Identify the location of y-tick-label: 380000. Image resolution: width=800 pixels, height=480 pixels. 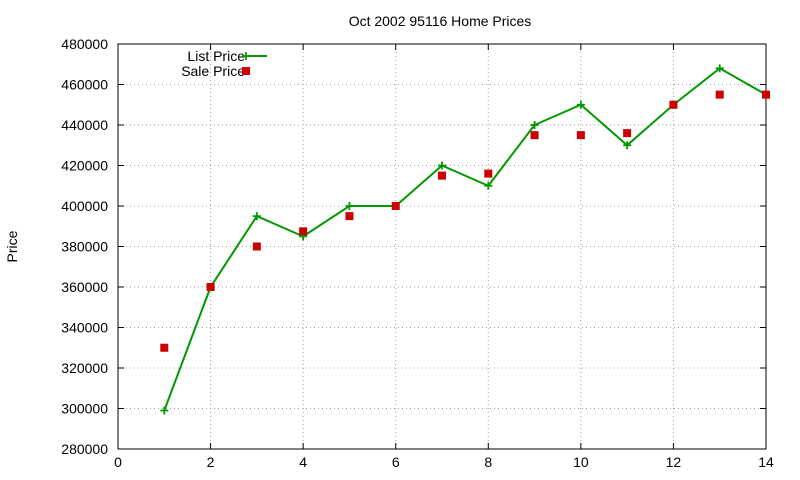
(84, 247).